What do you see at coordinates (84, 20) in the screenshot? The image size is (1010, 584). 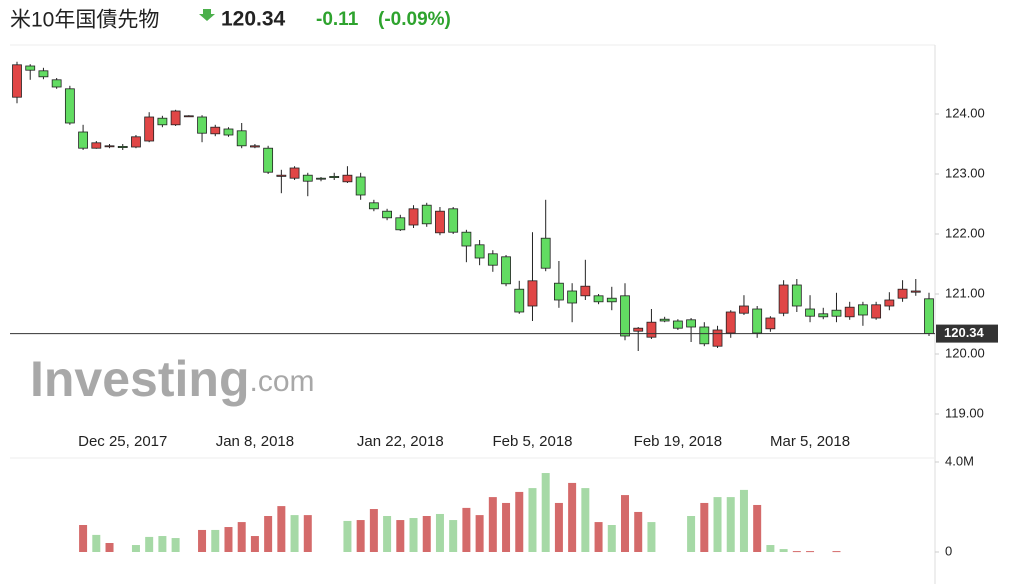 I see `chart-title: 米10年国債先物` at bounding box center [84, 20].